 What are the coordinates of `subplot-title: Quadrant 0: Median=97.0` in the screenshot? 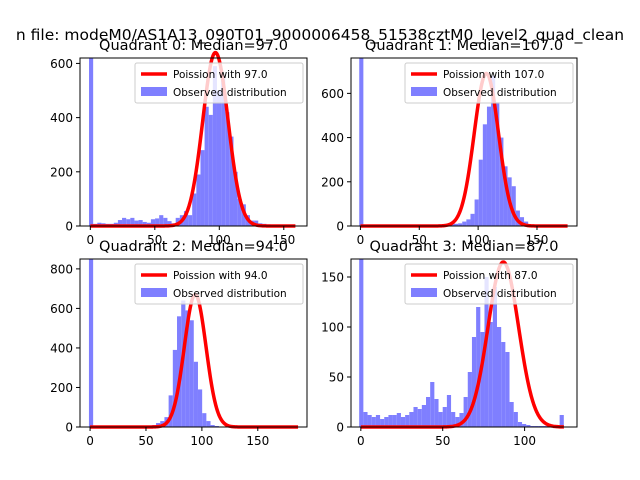 It's located at (193, 46).